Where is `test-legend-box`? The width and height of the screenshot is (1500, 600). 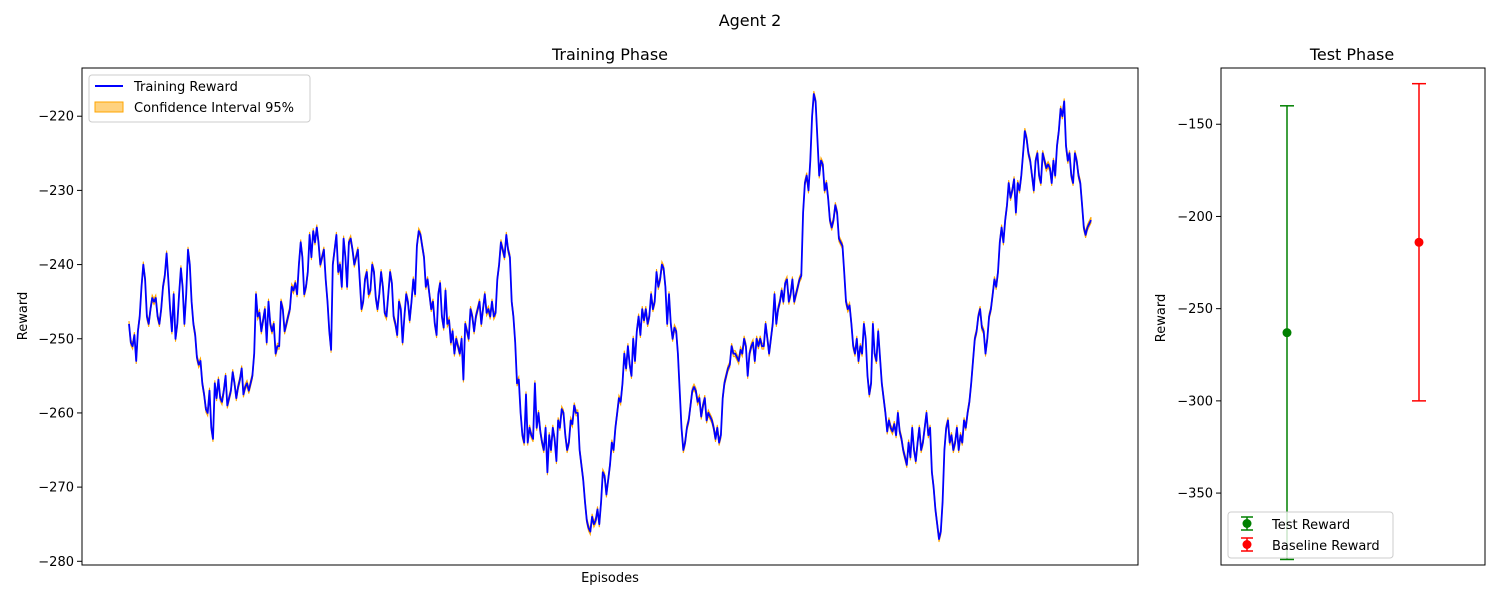 test-legend-box is located at coordinates (1310, 535).